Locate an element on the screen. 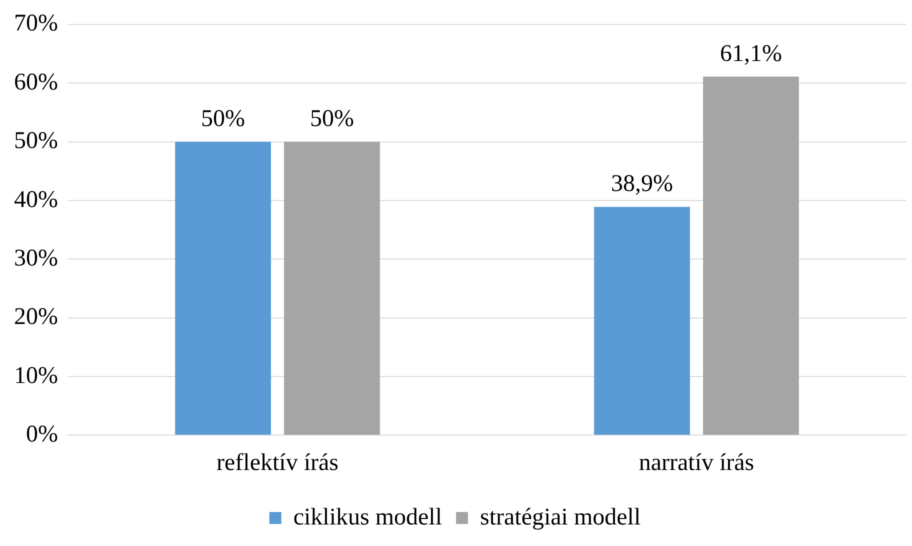 The height and width of the screenshot is (546, 912). legend-label: ciklikus modell is located at coordinates (367, 517).